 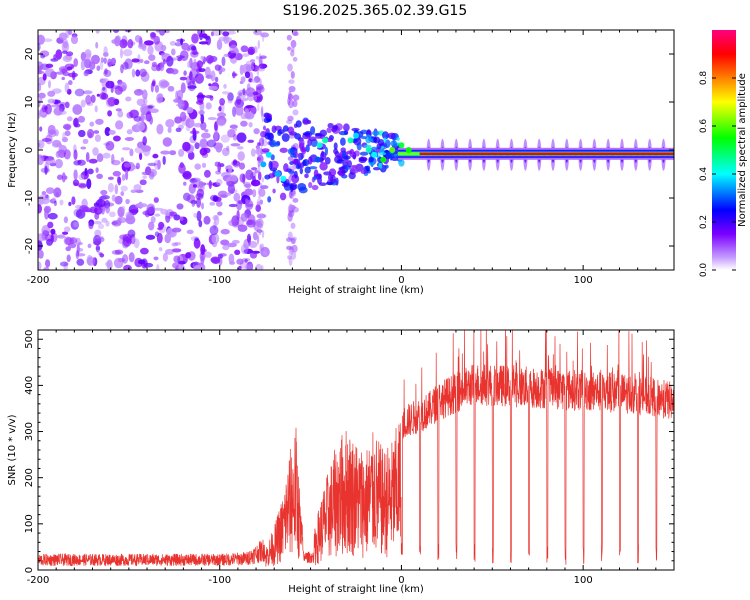 What do you see at coordinates (29, 246) in the screenshot?
I see `y-tick-label: -20` at bounding box center [29, 246].